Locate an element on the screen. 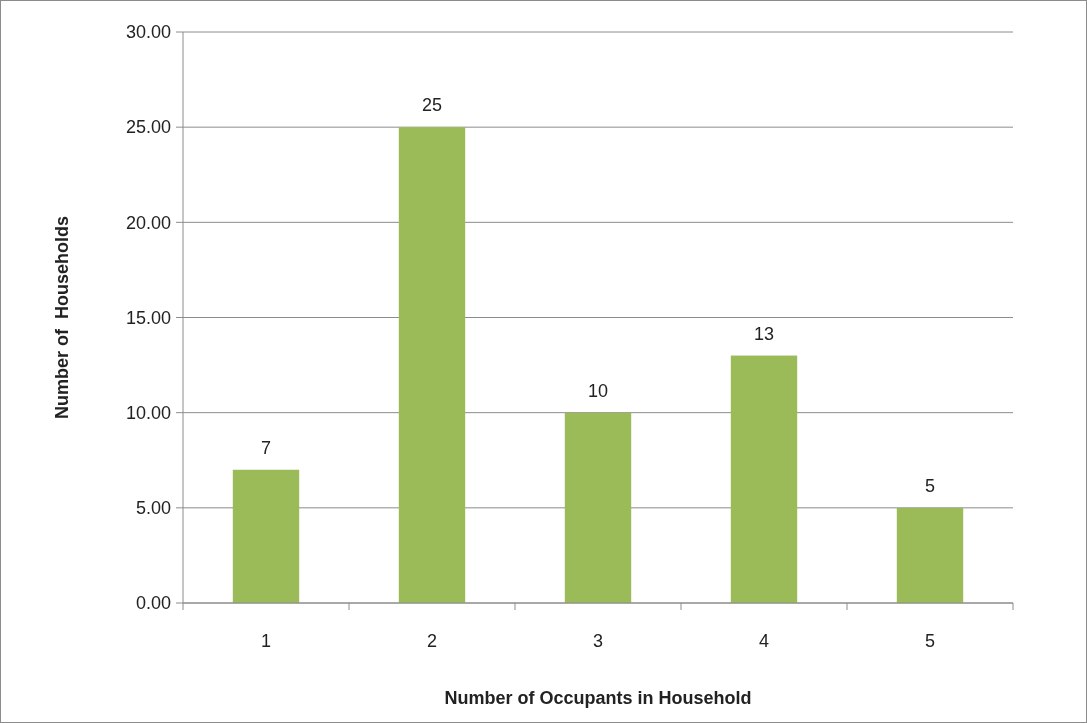 The height and width of the screenshot is (723, 1087). y-tick-label: 25.00 is located at coordinates (148, 127).